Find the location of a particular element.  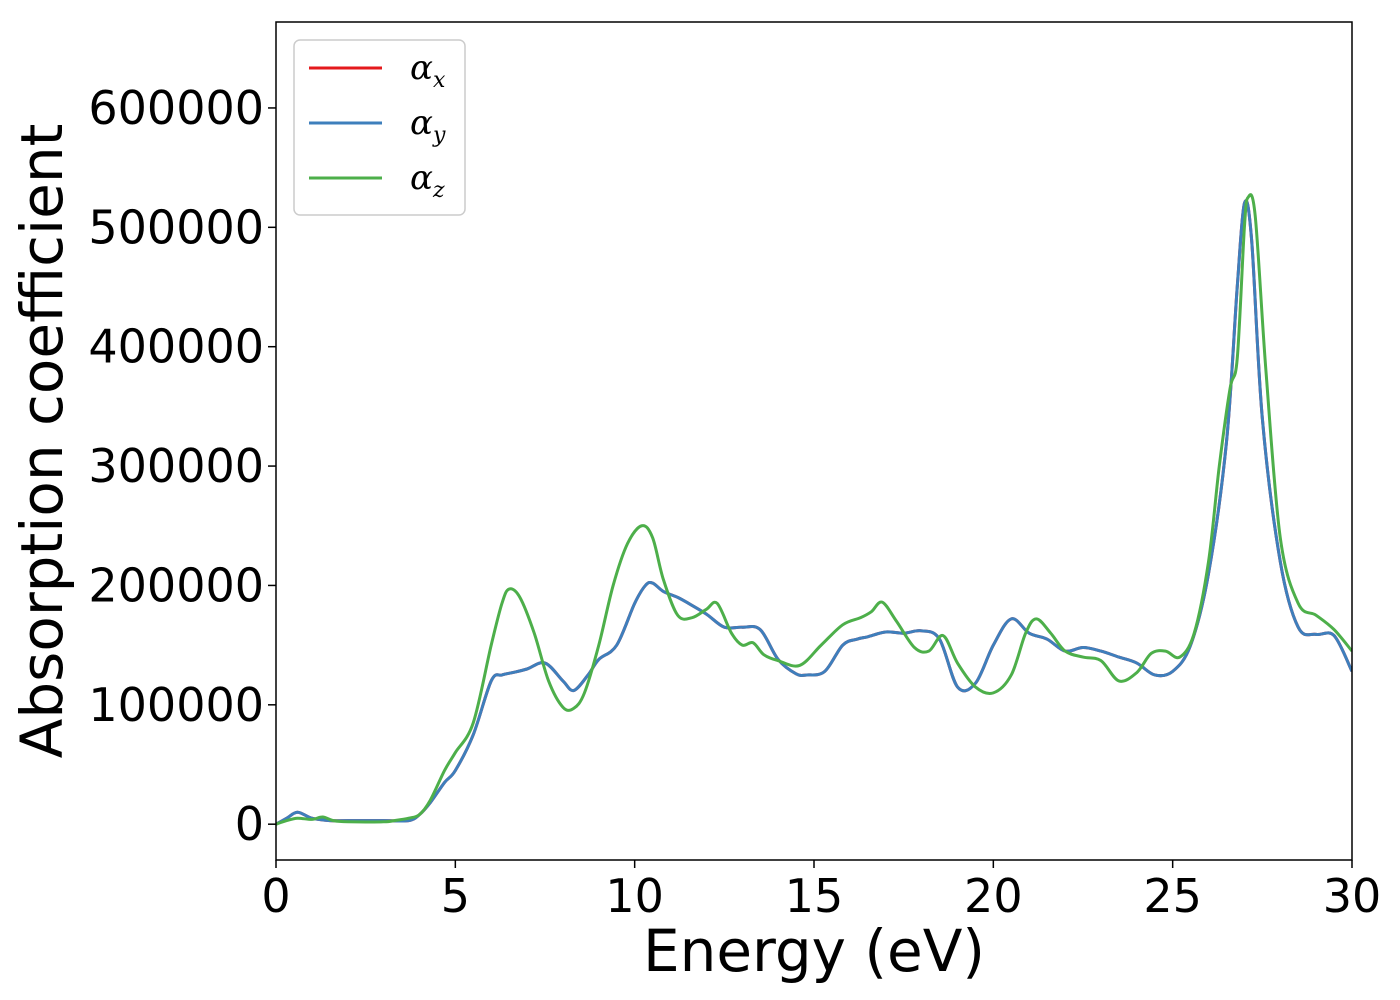

x-tick-label: 5 is located at coordinates (455, 896).